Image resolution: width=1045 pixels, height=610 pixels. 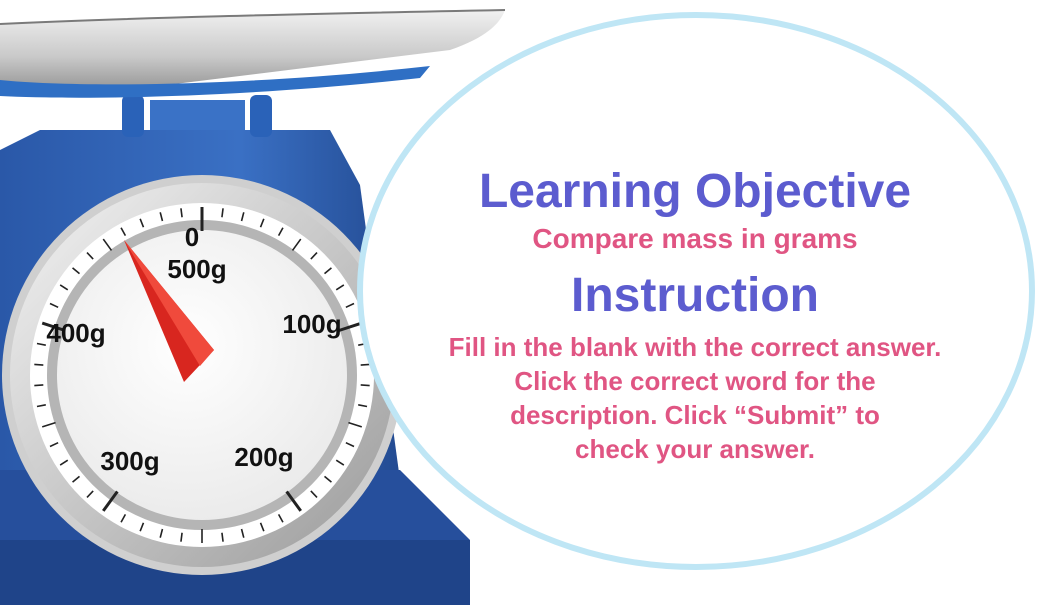 I want to click on dial-label-400g: 400g, so click(x=75, y=333).